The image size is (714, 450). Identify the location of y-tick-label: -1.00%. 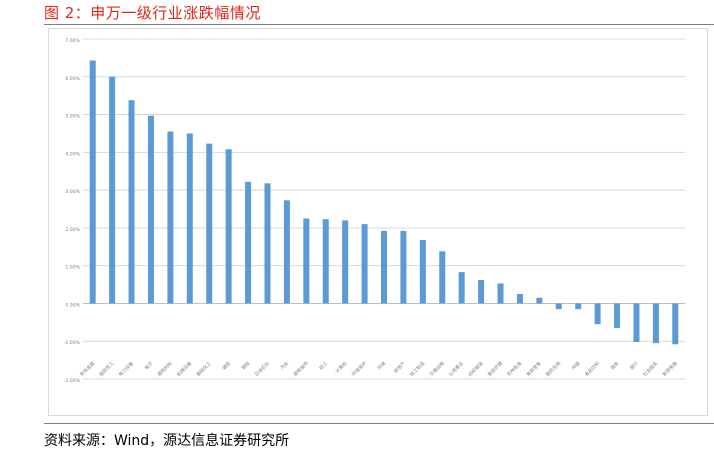
(72, 343).